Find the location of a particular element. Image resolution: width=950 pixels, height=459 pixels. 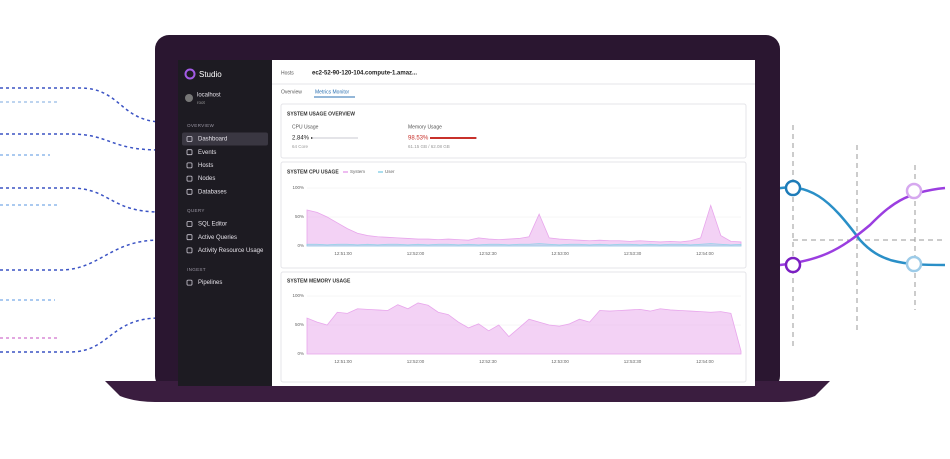

nav-item: Activity Resource Usage is located at coordinates (231, 251).